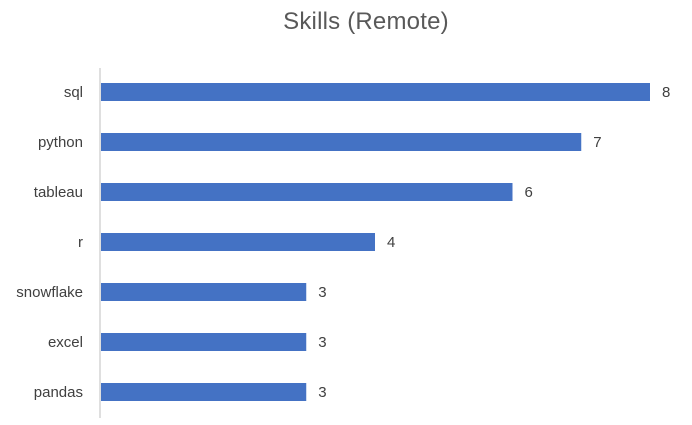  Describe the element at coordinates (65, 342) in the screenshot. I see `category-label-excel: excel` at that location.